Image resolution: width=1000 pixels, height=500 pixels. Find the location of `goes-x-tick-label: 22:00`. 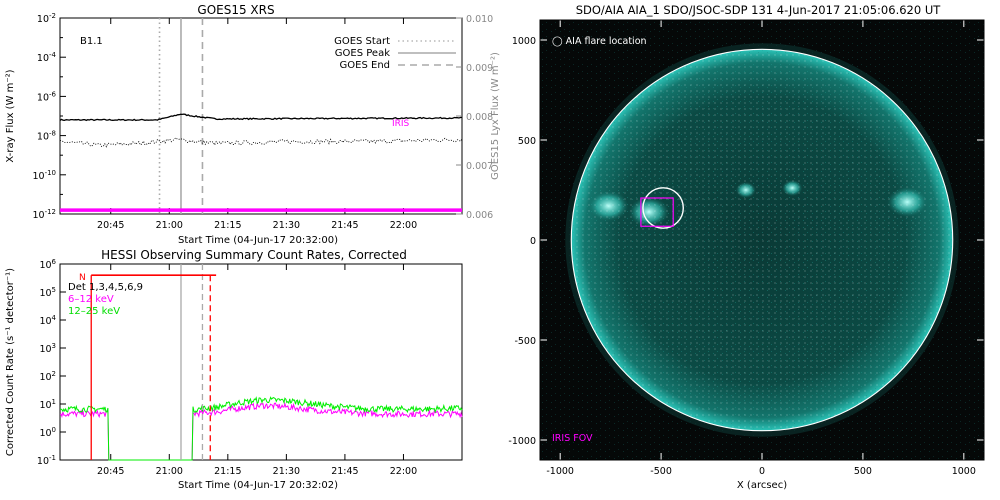

goes-x-tick-label: 22:00 is located at coordinates (403, 225).